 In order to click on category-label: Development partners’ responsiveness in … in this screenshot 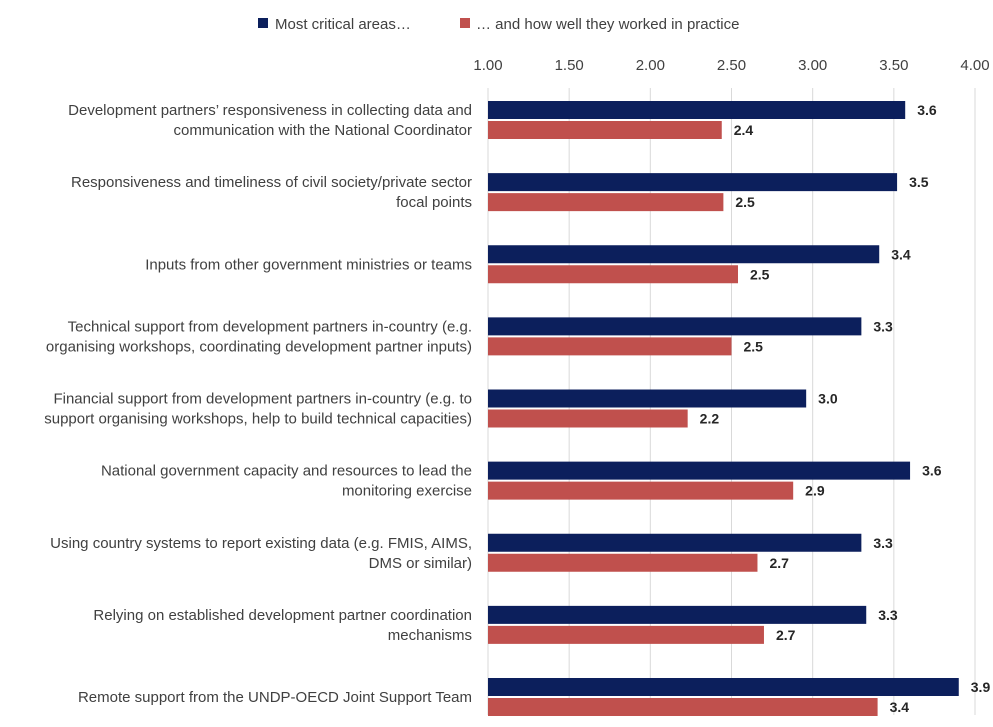, I will do `click(270, 110)`.